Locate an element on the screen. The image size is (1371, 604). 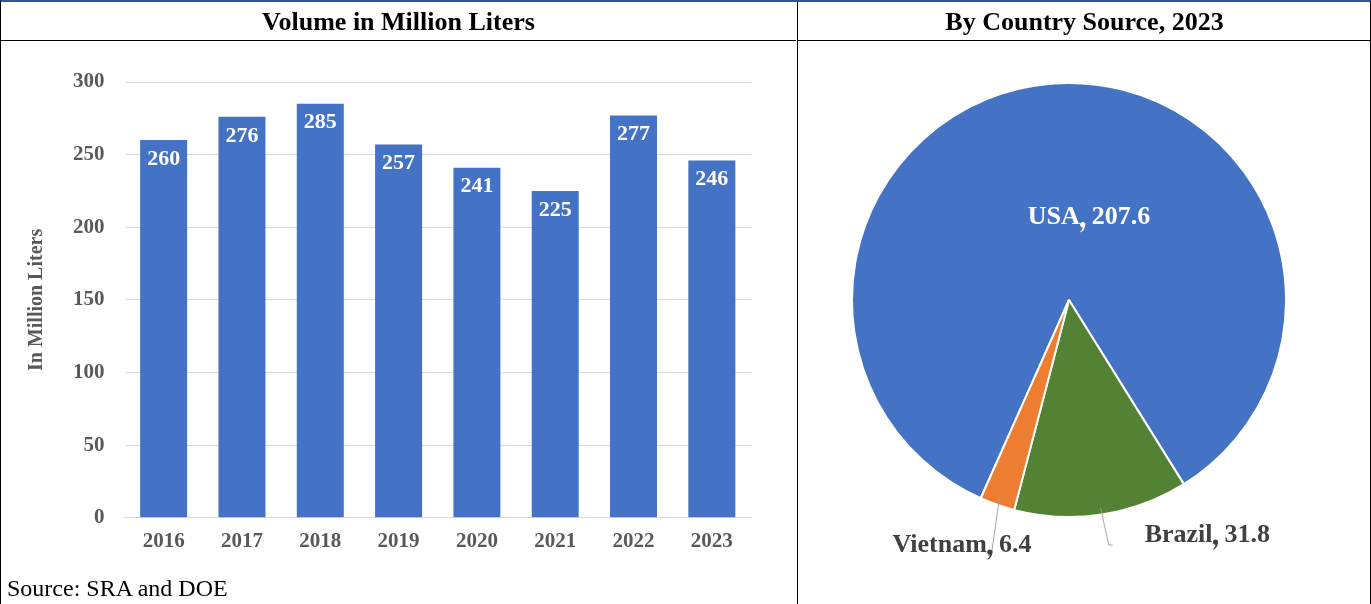
data-label: 276 is located at coordinates (242, 134).